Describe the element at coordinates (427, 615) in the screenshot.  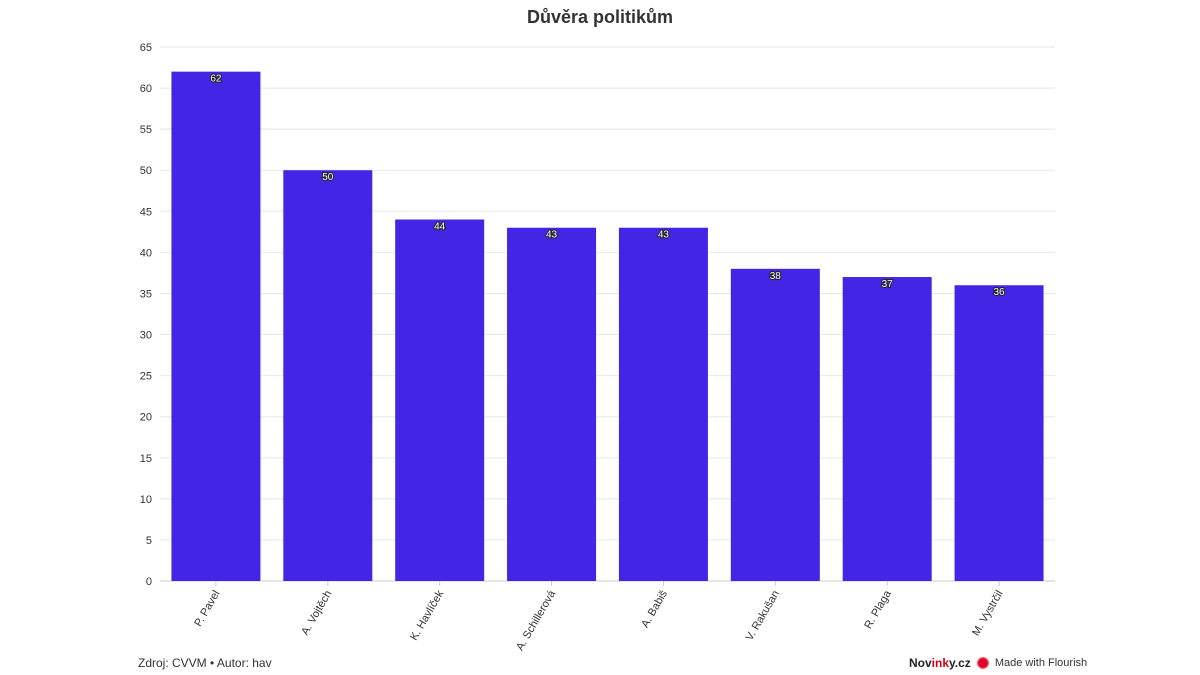
I see `x-tick-label: K. Havlíček` at that location.